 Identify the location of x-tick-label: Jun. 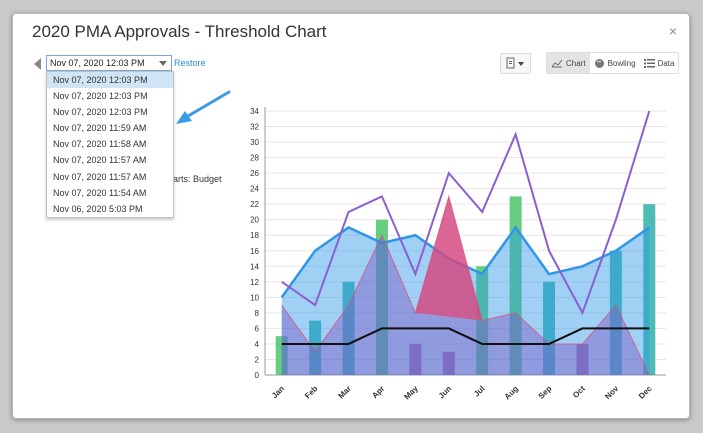
(445, 392).